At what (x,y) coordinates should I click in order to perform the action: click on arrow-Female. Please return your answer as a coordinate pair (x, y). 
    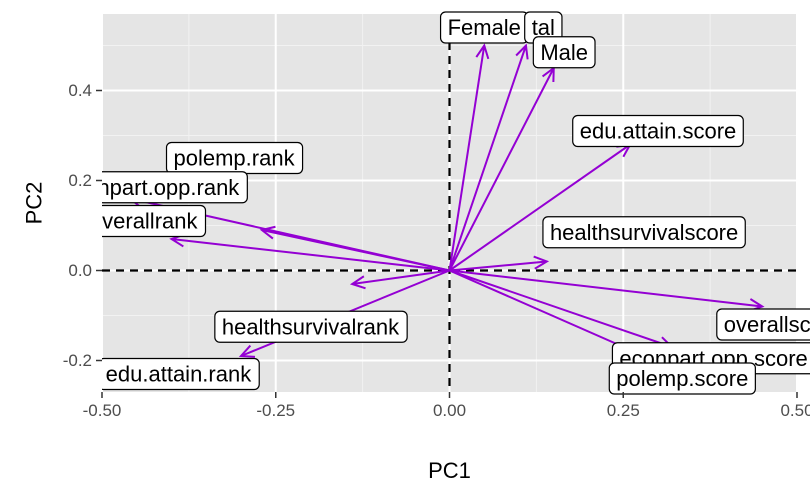
    Looking at the image, I should click on (469, 157).